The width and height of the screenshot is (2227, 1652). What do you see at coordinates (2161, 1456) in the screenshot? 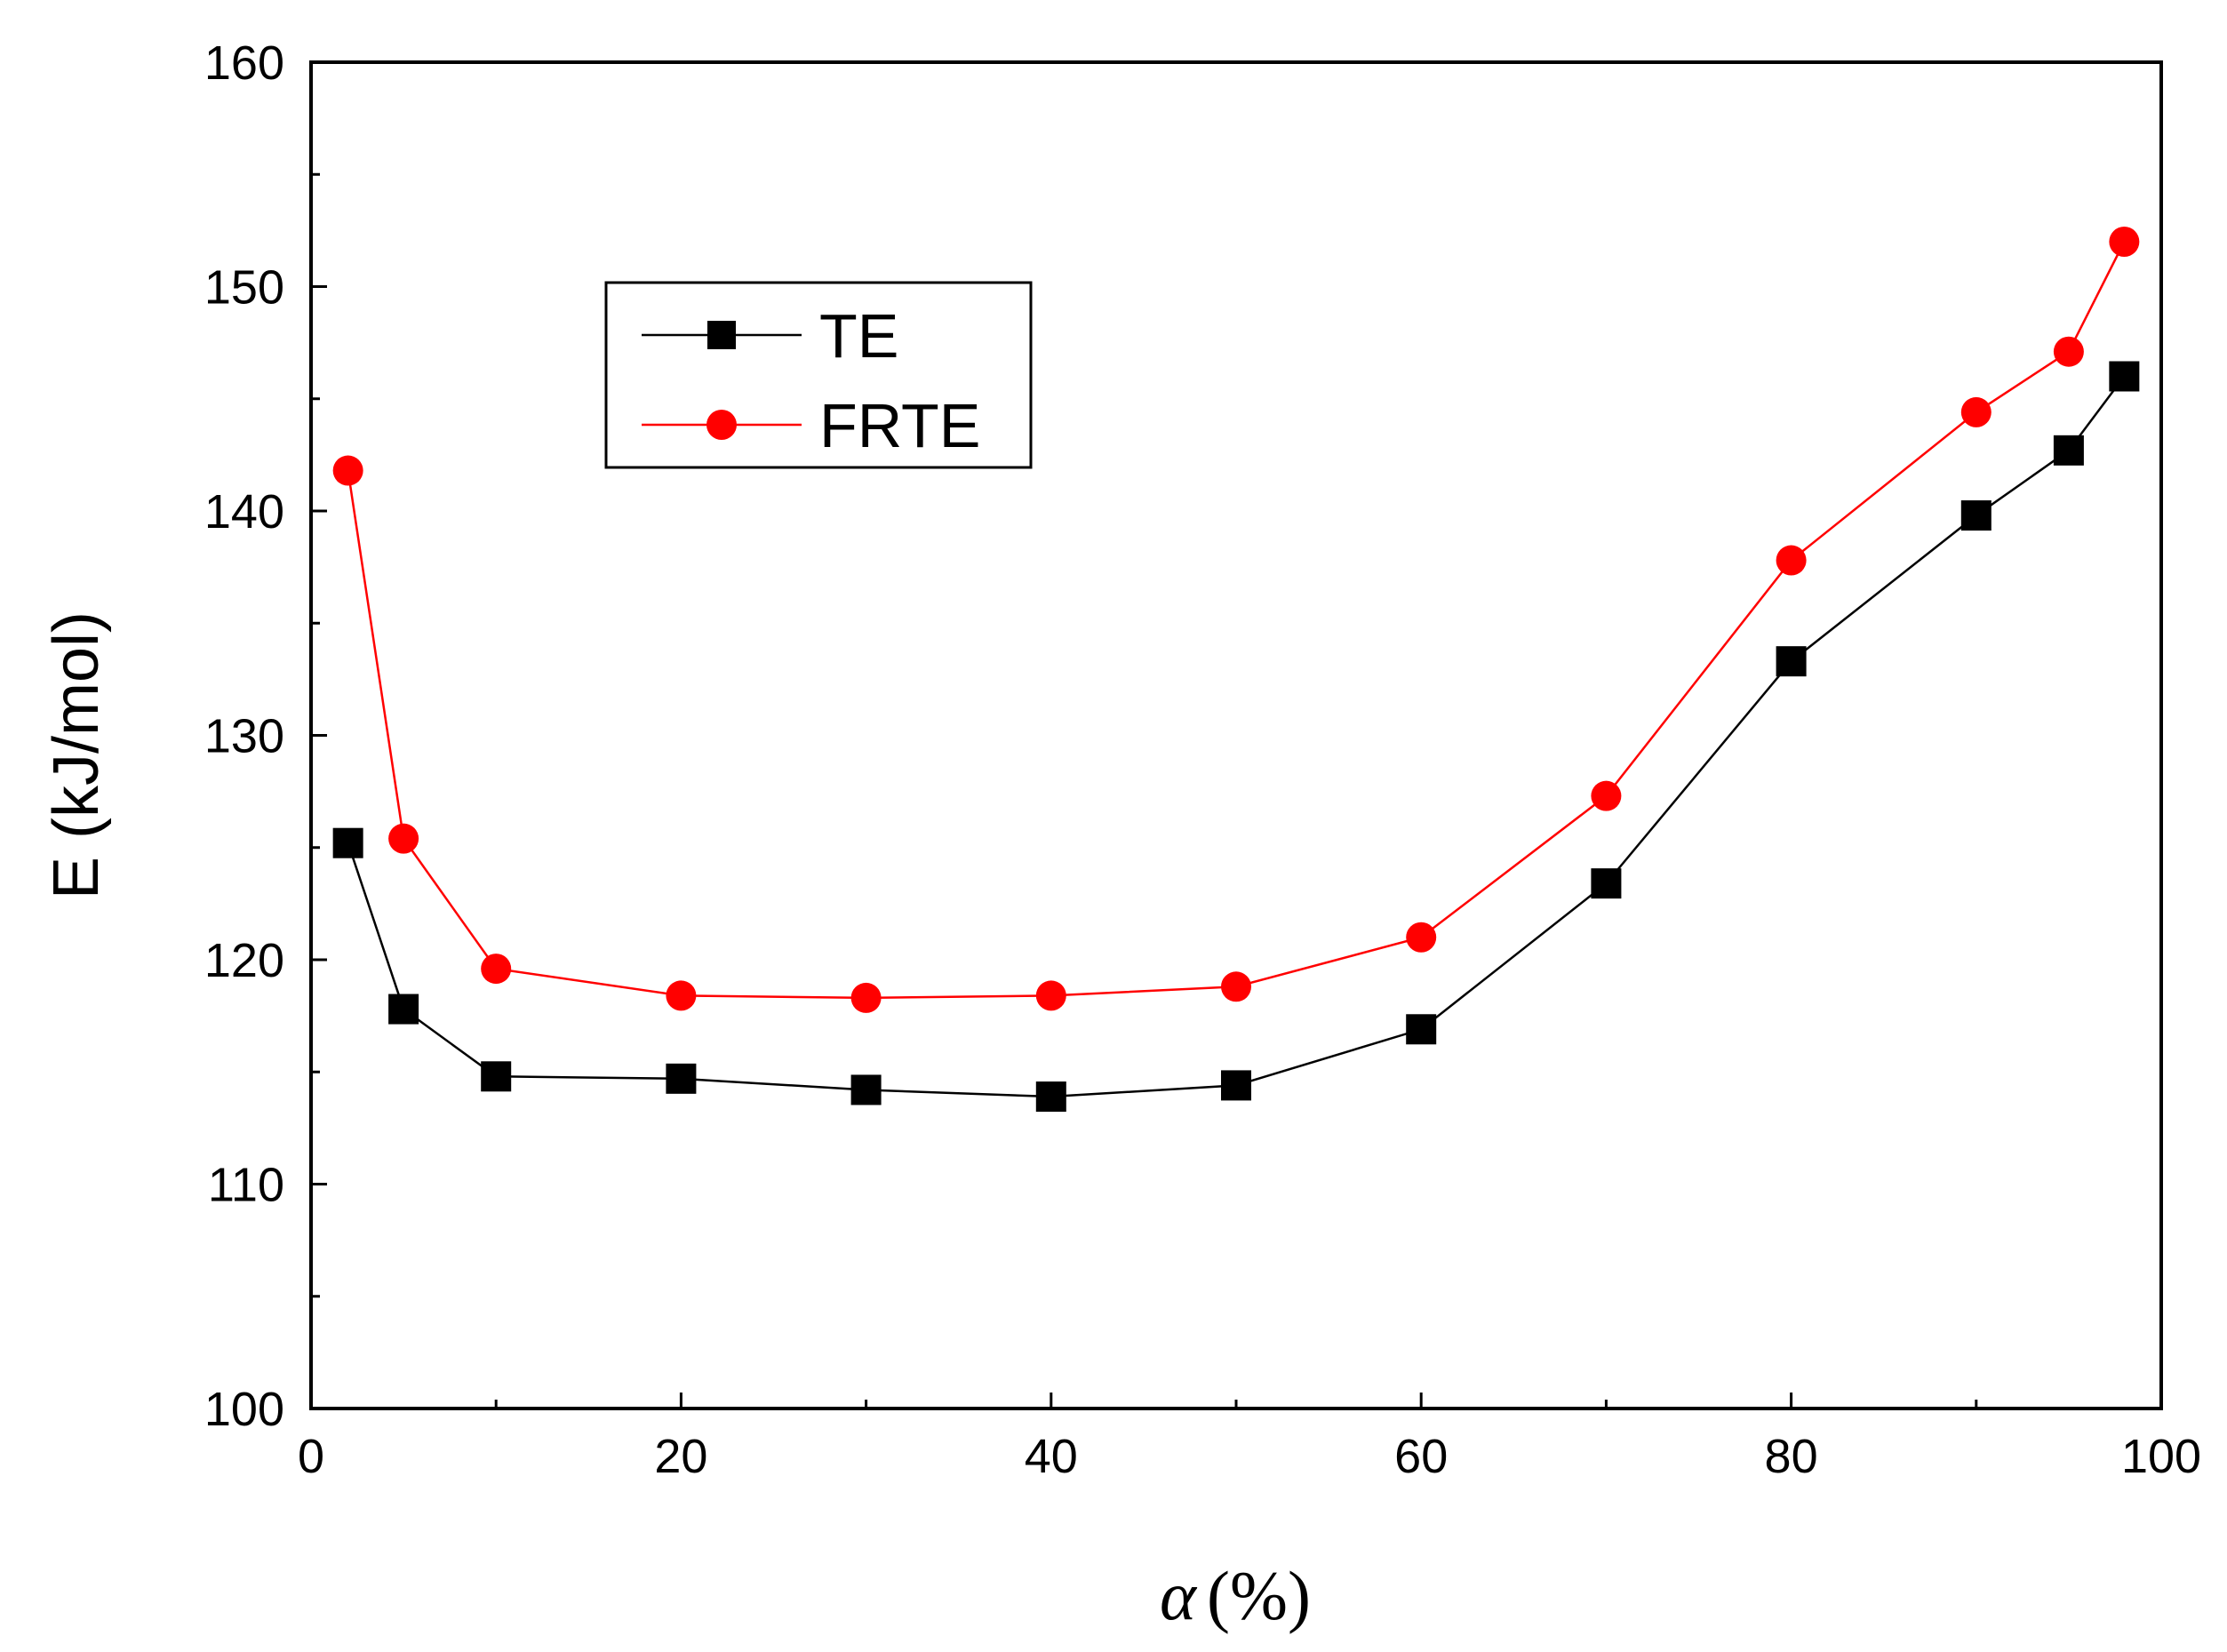
I see `x-tick-label: 100` at bounding box center [2161, 1456].